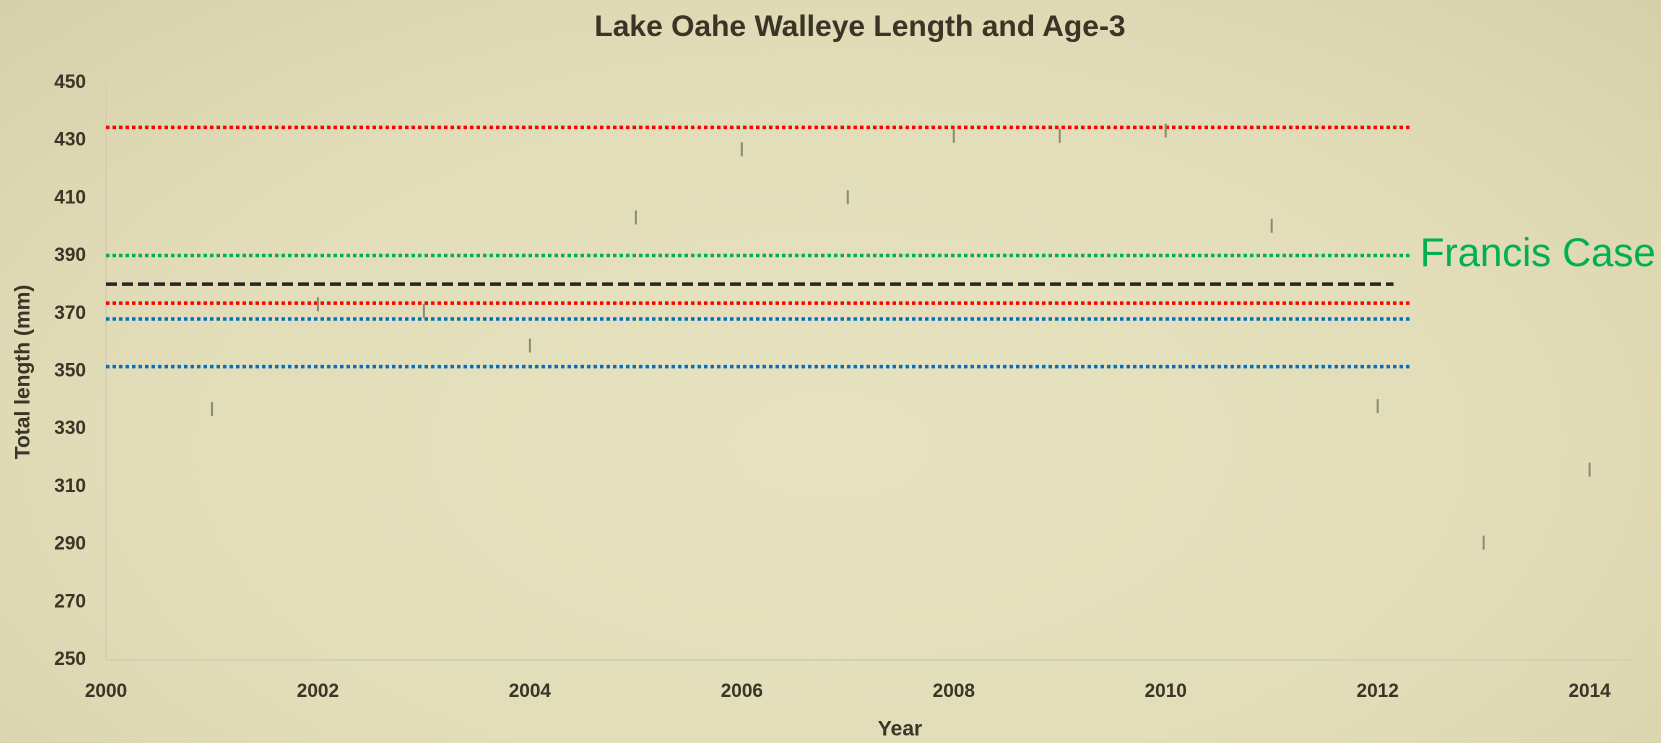 This screenshot has width=1661, height=743. I want to click on x-tick-label: 2002, so click(318, 691).